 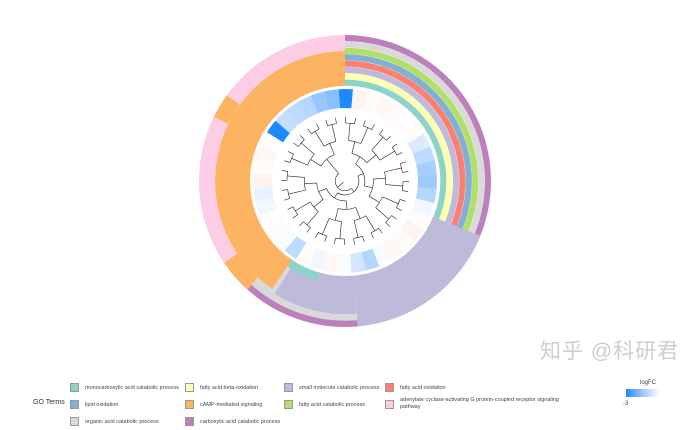 What do you see at coordinates (626, 404) in the screenshot?
I see `logfc-tick-label: -3` at bounding box center [626, 404].